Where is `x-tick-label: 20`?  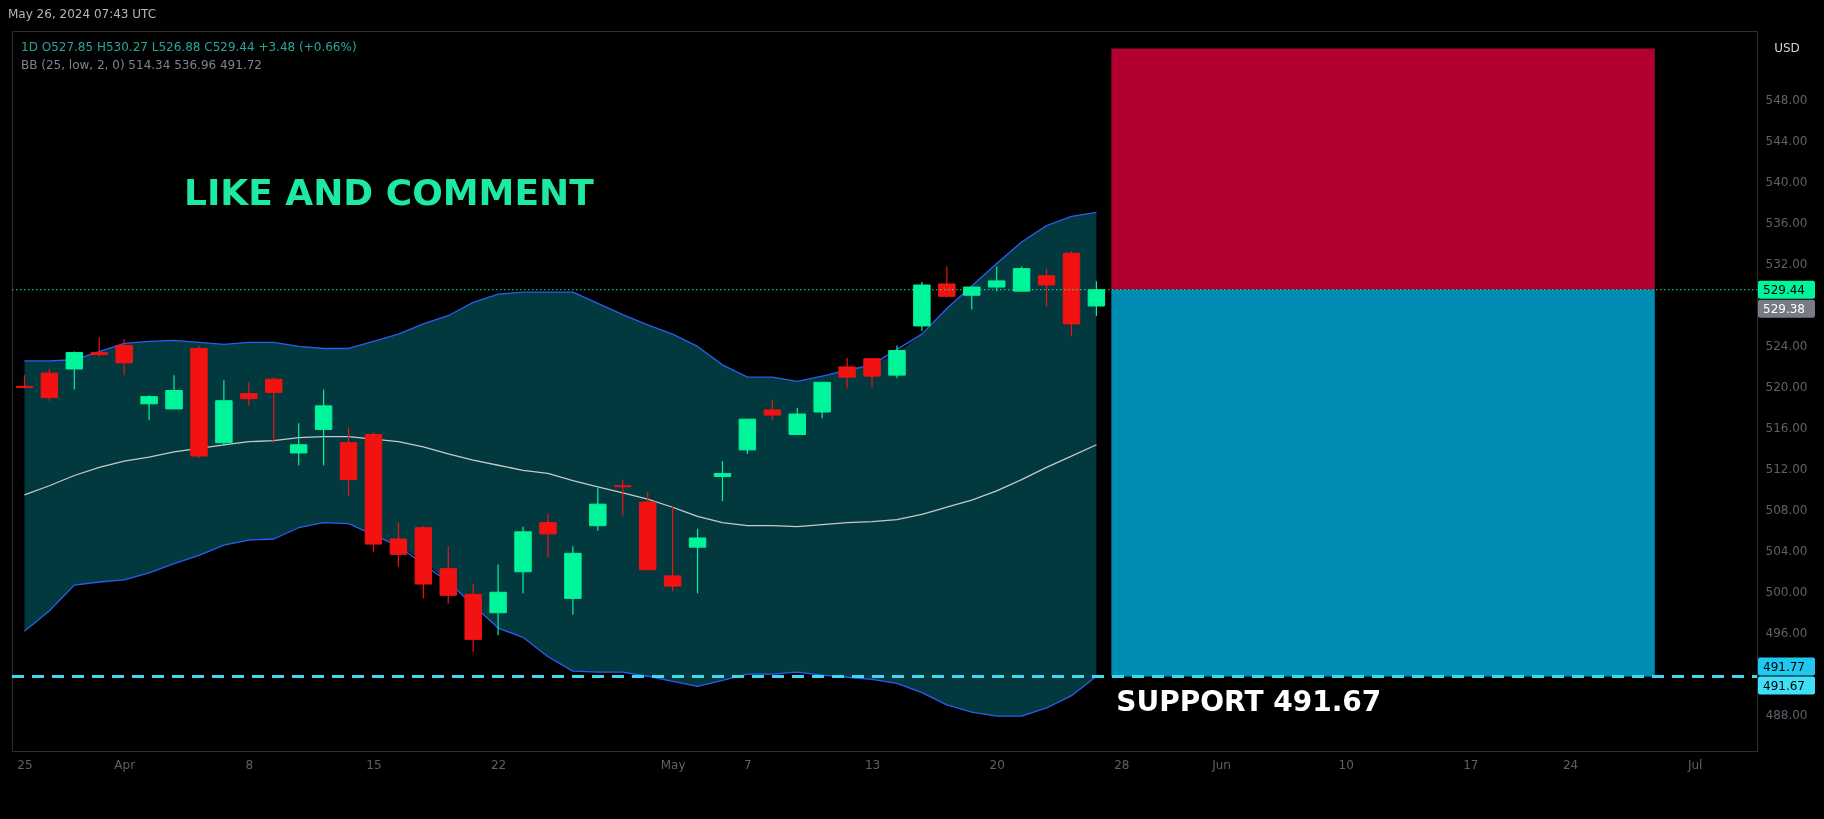 x-tick-label: 20 is located at coordinates (997, 764).